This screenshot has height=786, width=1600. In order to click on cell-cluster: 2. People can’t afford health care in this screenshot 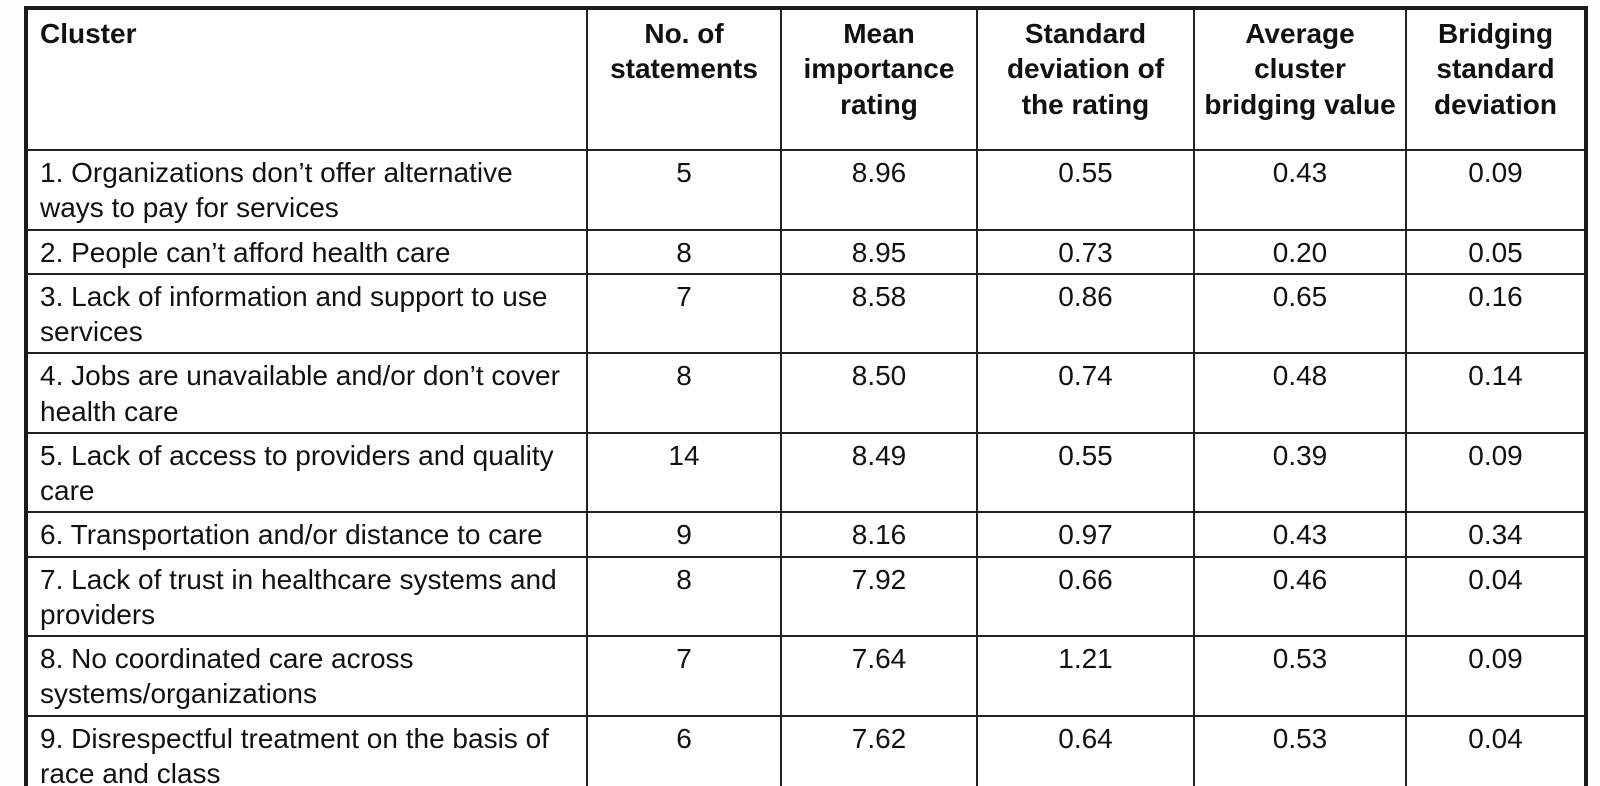, I will do `click(306, 251)`.